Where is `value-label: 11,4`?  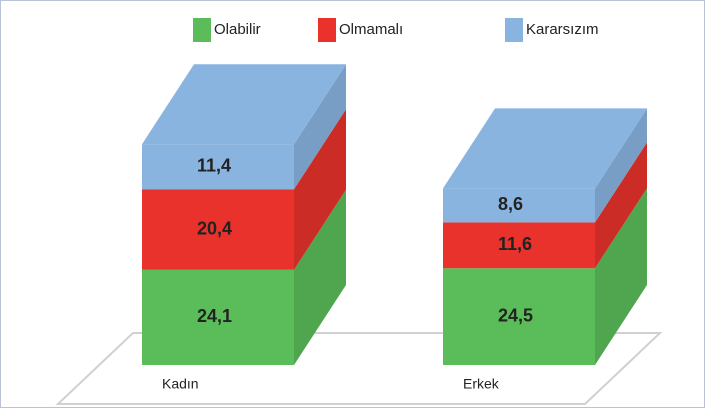 value-label: 11,4 is located at coordinates (214, 165).